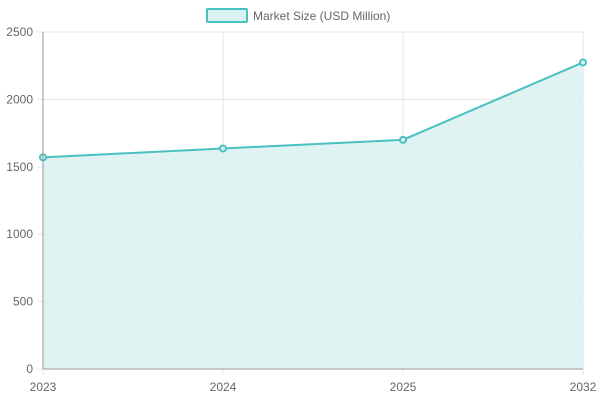 This screenshot has height=400, width=600. What do you see at coordinates (403, 387) in the screenshot?
I see `x-tick-label: 2025` at bounding box center [403, 387].